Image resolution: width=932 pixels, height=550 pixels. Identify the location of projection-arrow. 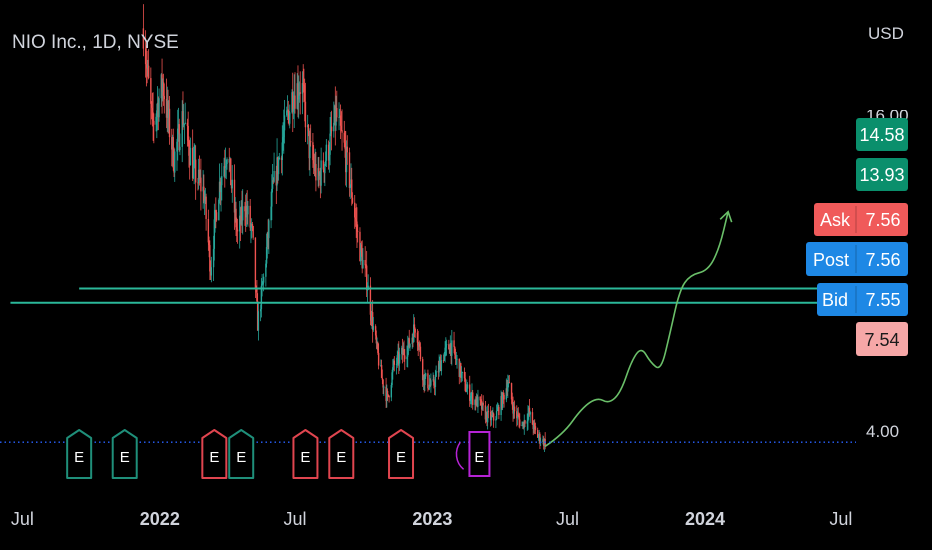
(638, 328).